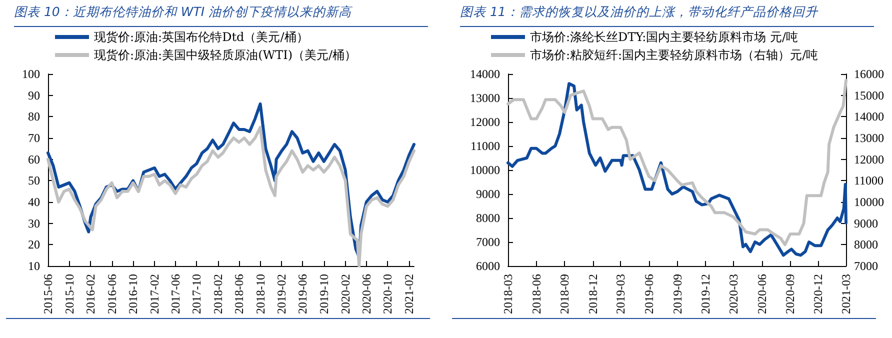 The image size is (892, 338). What do you see at coordinates (34, 181) in the screenshot?
I see `y-tick-label: 50` at bounding box center [34, 181].